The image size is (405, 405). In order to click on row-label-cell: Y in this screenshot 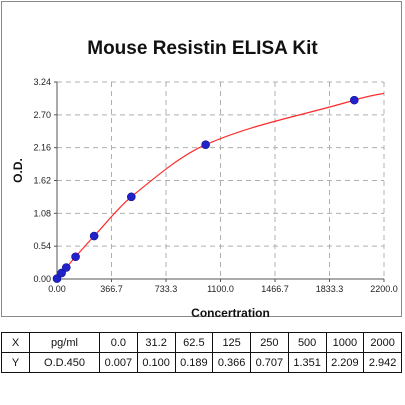, I will do `click(15, 362)`.